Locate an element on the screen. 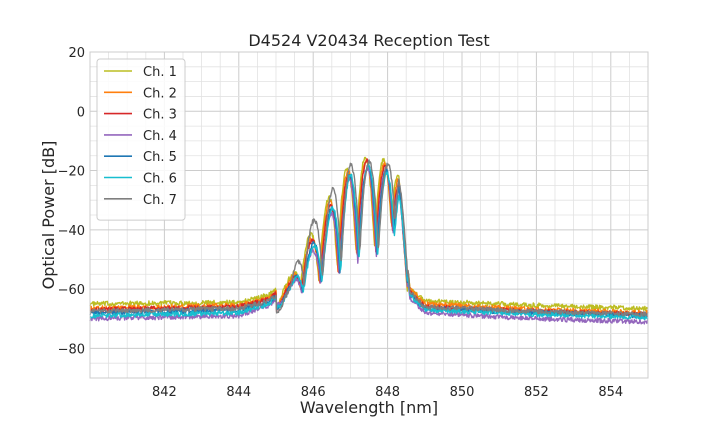 This screenshot has width=720, height=432. legend-label: Ch. 3 is located at coordinates (160, 115).